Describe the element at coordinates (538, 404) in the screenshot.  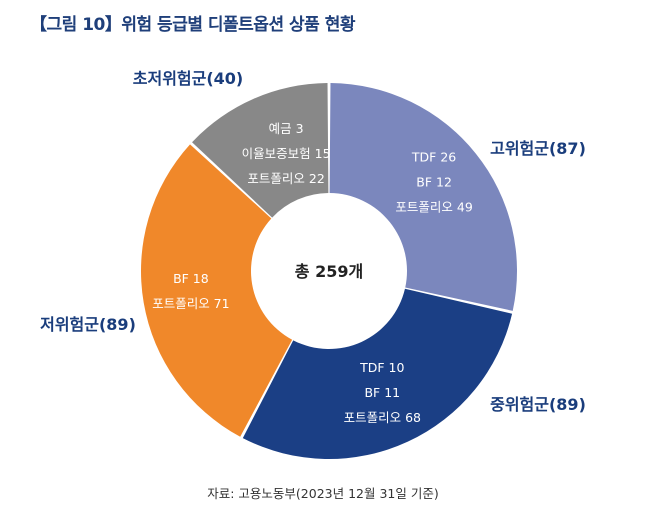
I see `category-label-2: 중위험군(89)` at that location.